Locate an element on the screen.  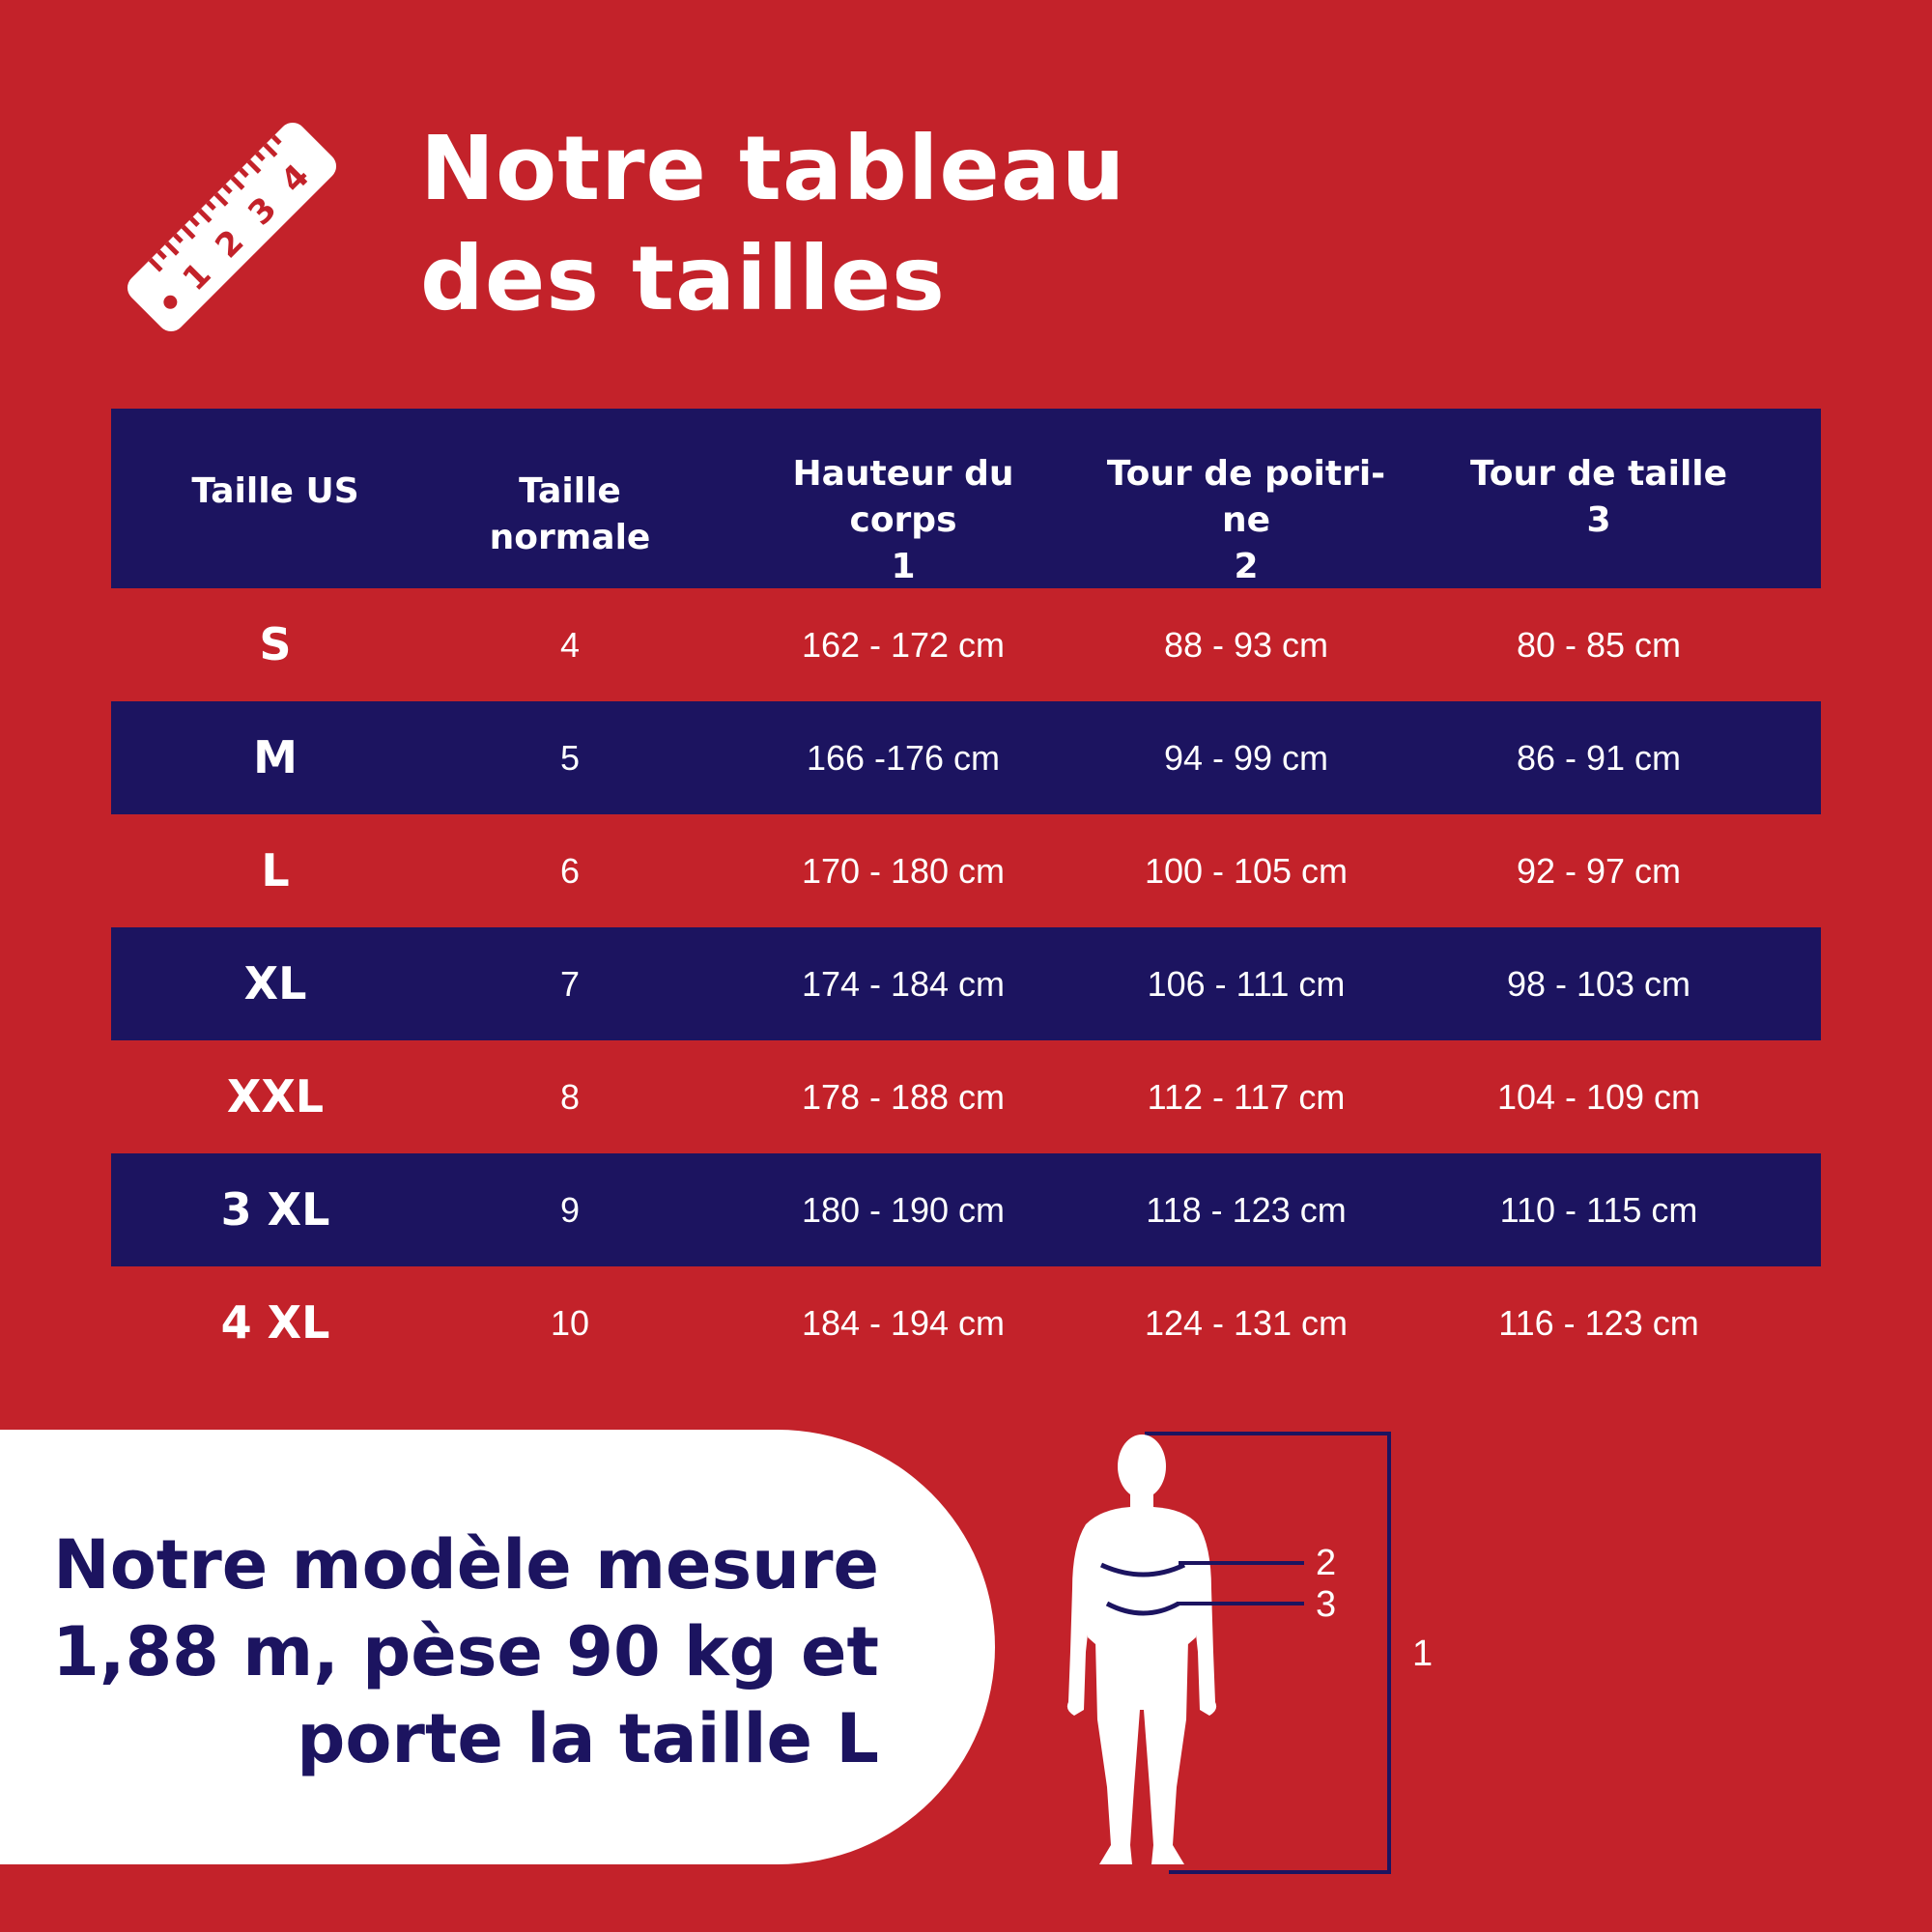
body-height-cell: 170 - 180 cm is located at coordinates (903, 871).